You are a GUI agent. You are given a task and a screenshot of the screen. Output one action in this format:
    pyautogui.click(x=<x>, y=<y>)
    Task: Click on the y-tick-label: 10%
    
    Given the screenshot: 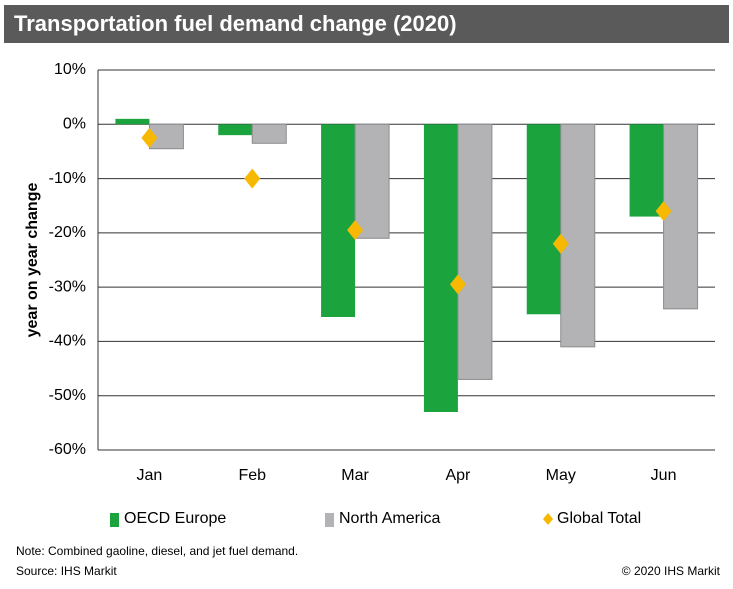 What is the action you would take?
    pyautogui.click(x=70, y=69)
    